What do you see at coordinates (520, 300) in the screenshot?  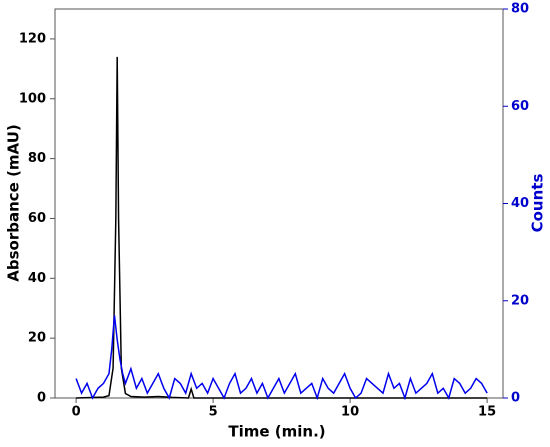 I see `y2-tick-label: 20` at bounding box center [520, 300].